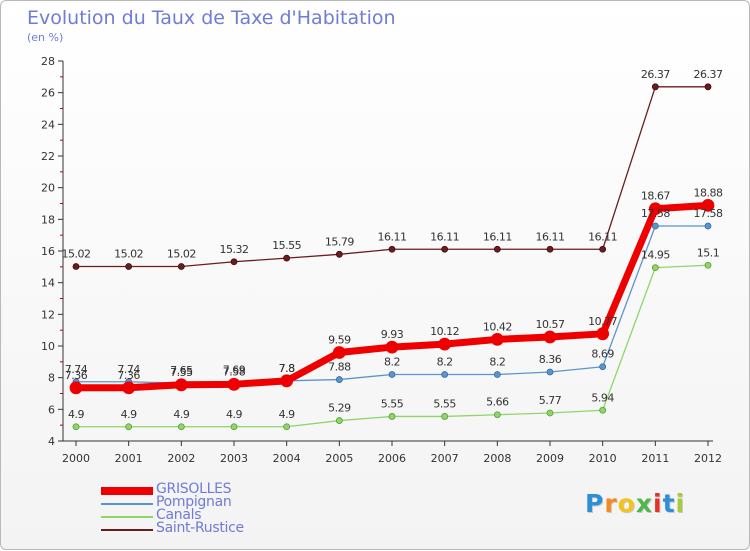  I want to click on logo-letter: x, so click(644, 503).